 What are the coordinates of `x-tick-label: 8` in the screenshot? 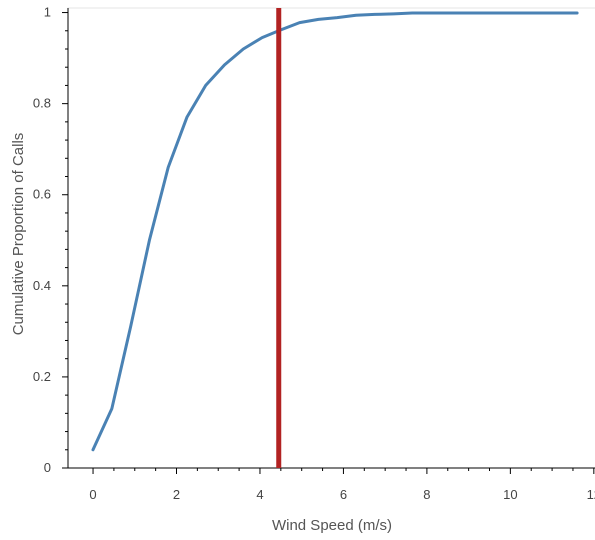 It's located at (426, 494).